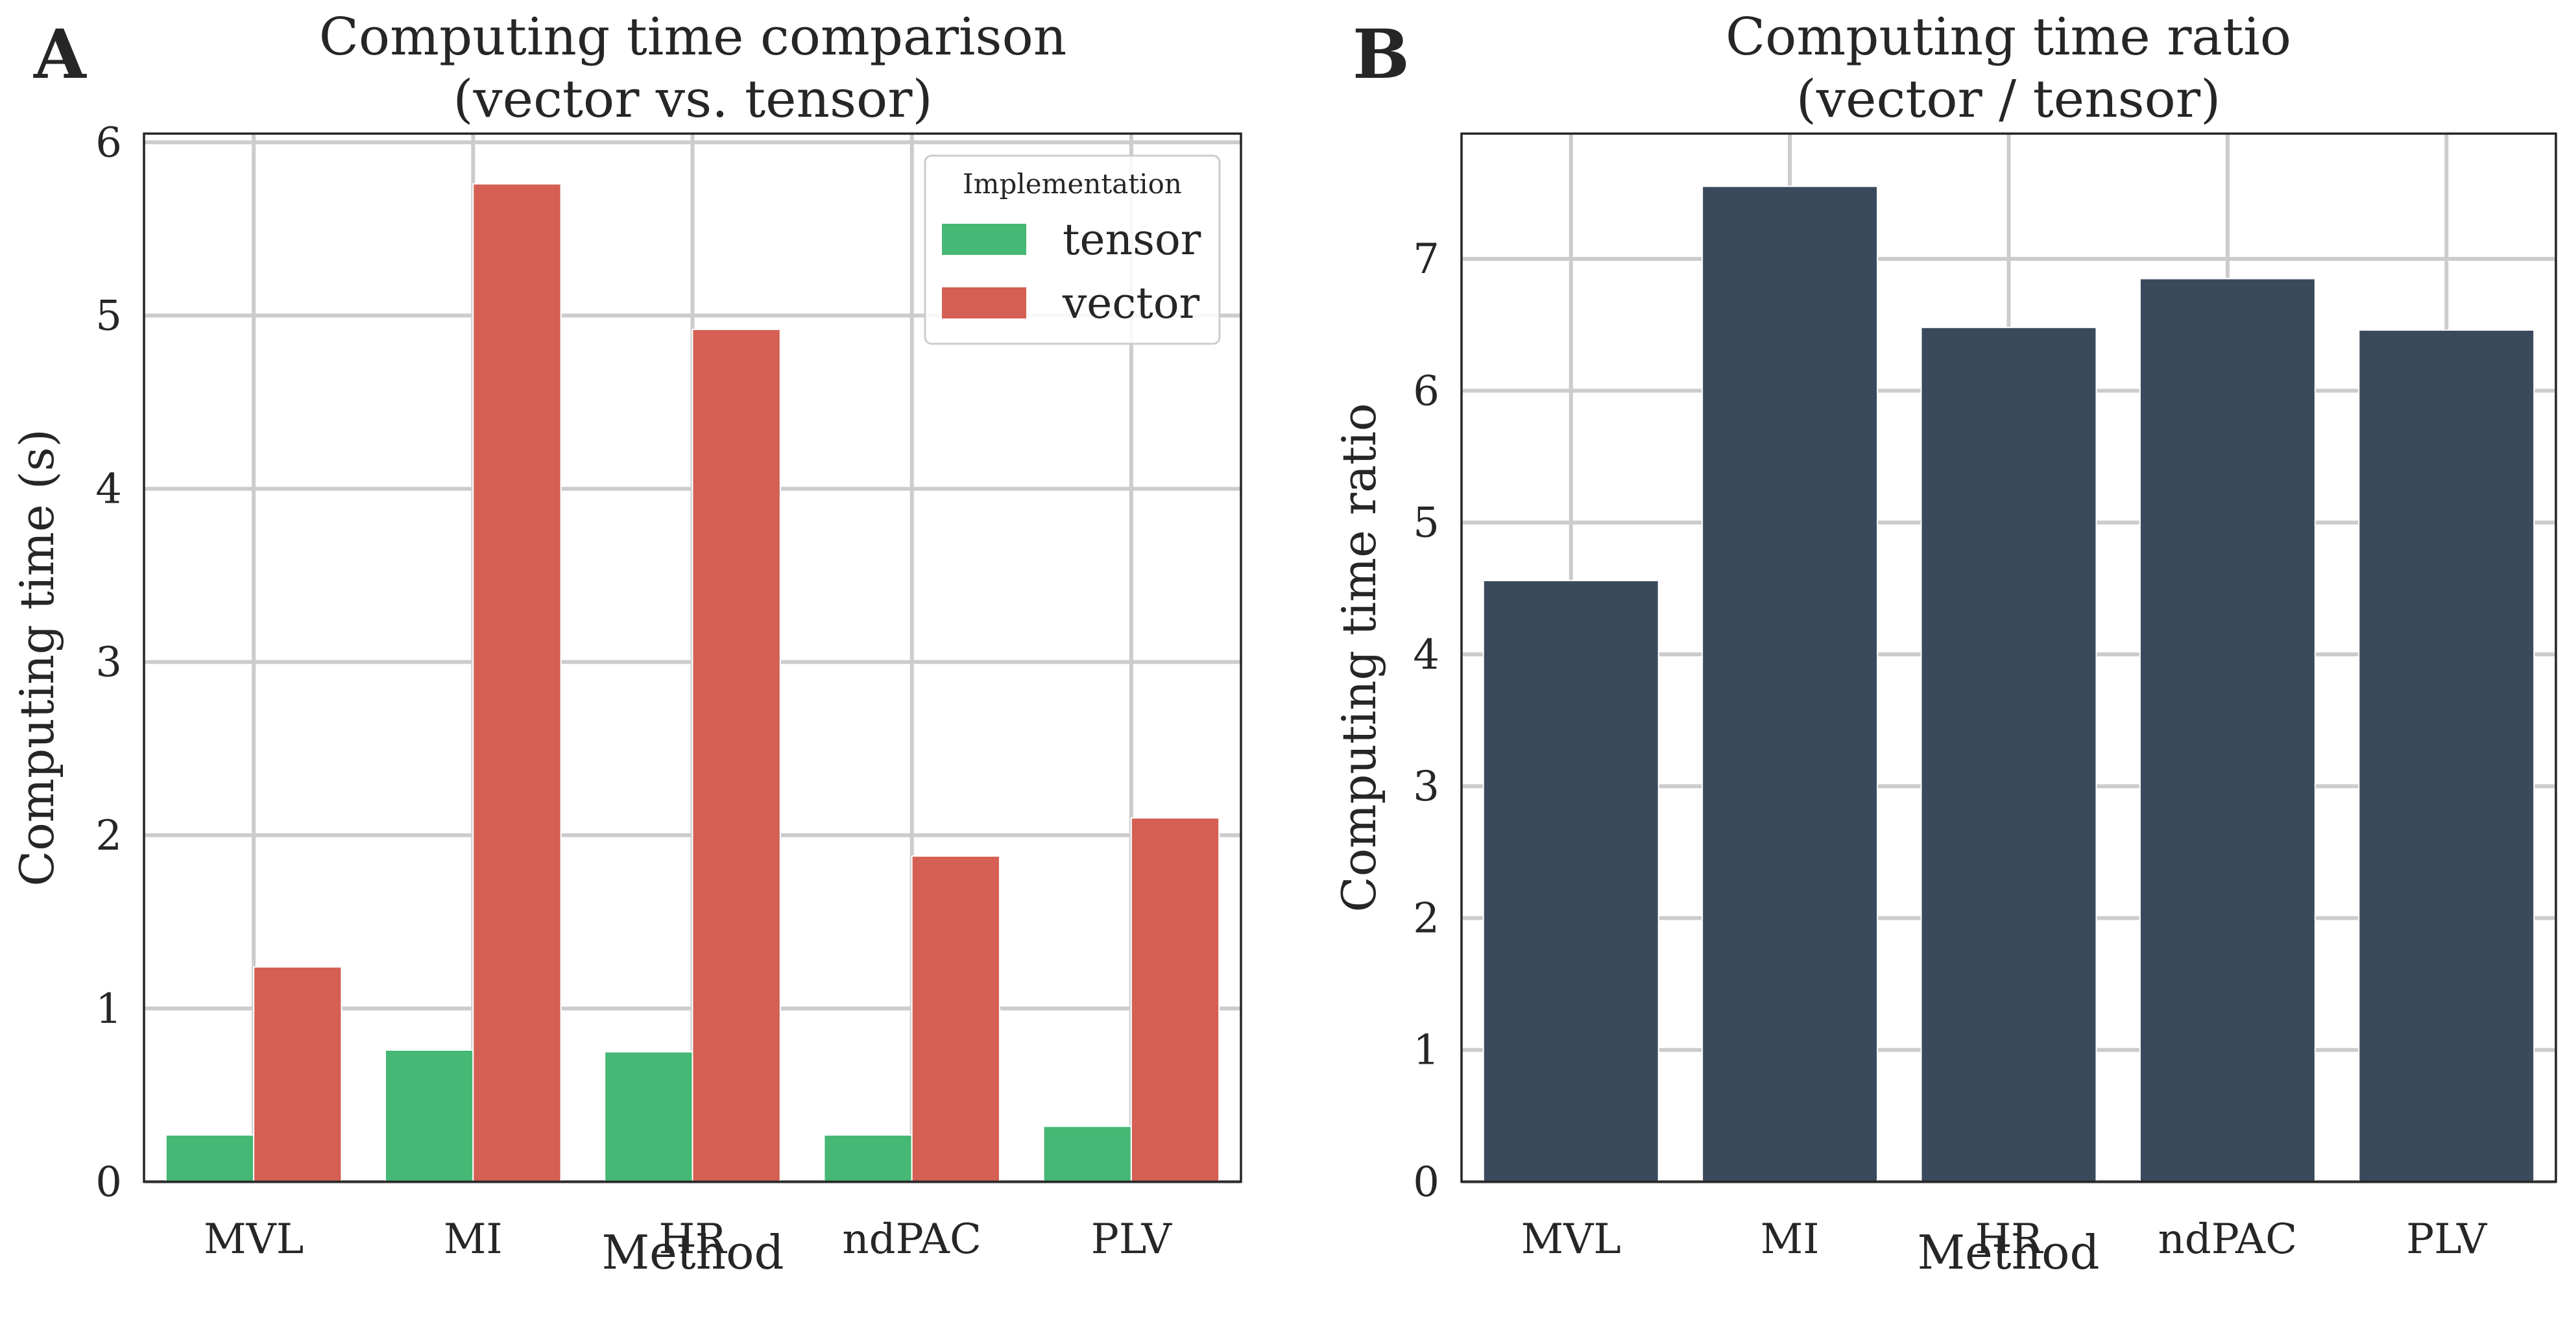 This screenshot has width=2576, height=1340. I want to click on legend-label-tensor: tensor, so click(1132, 240).